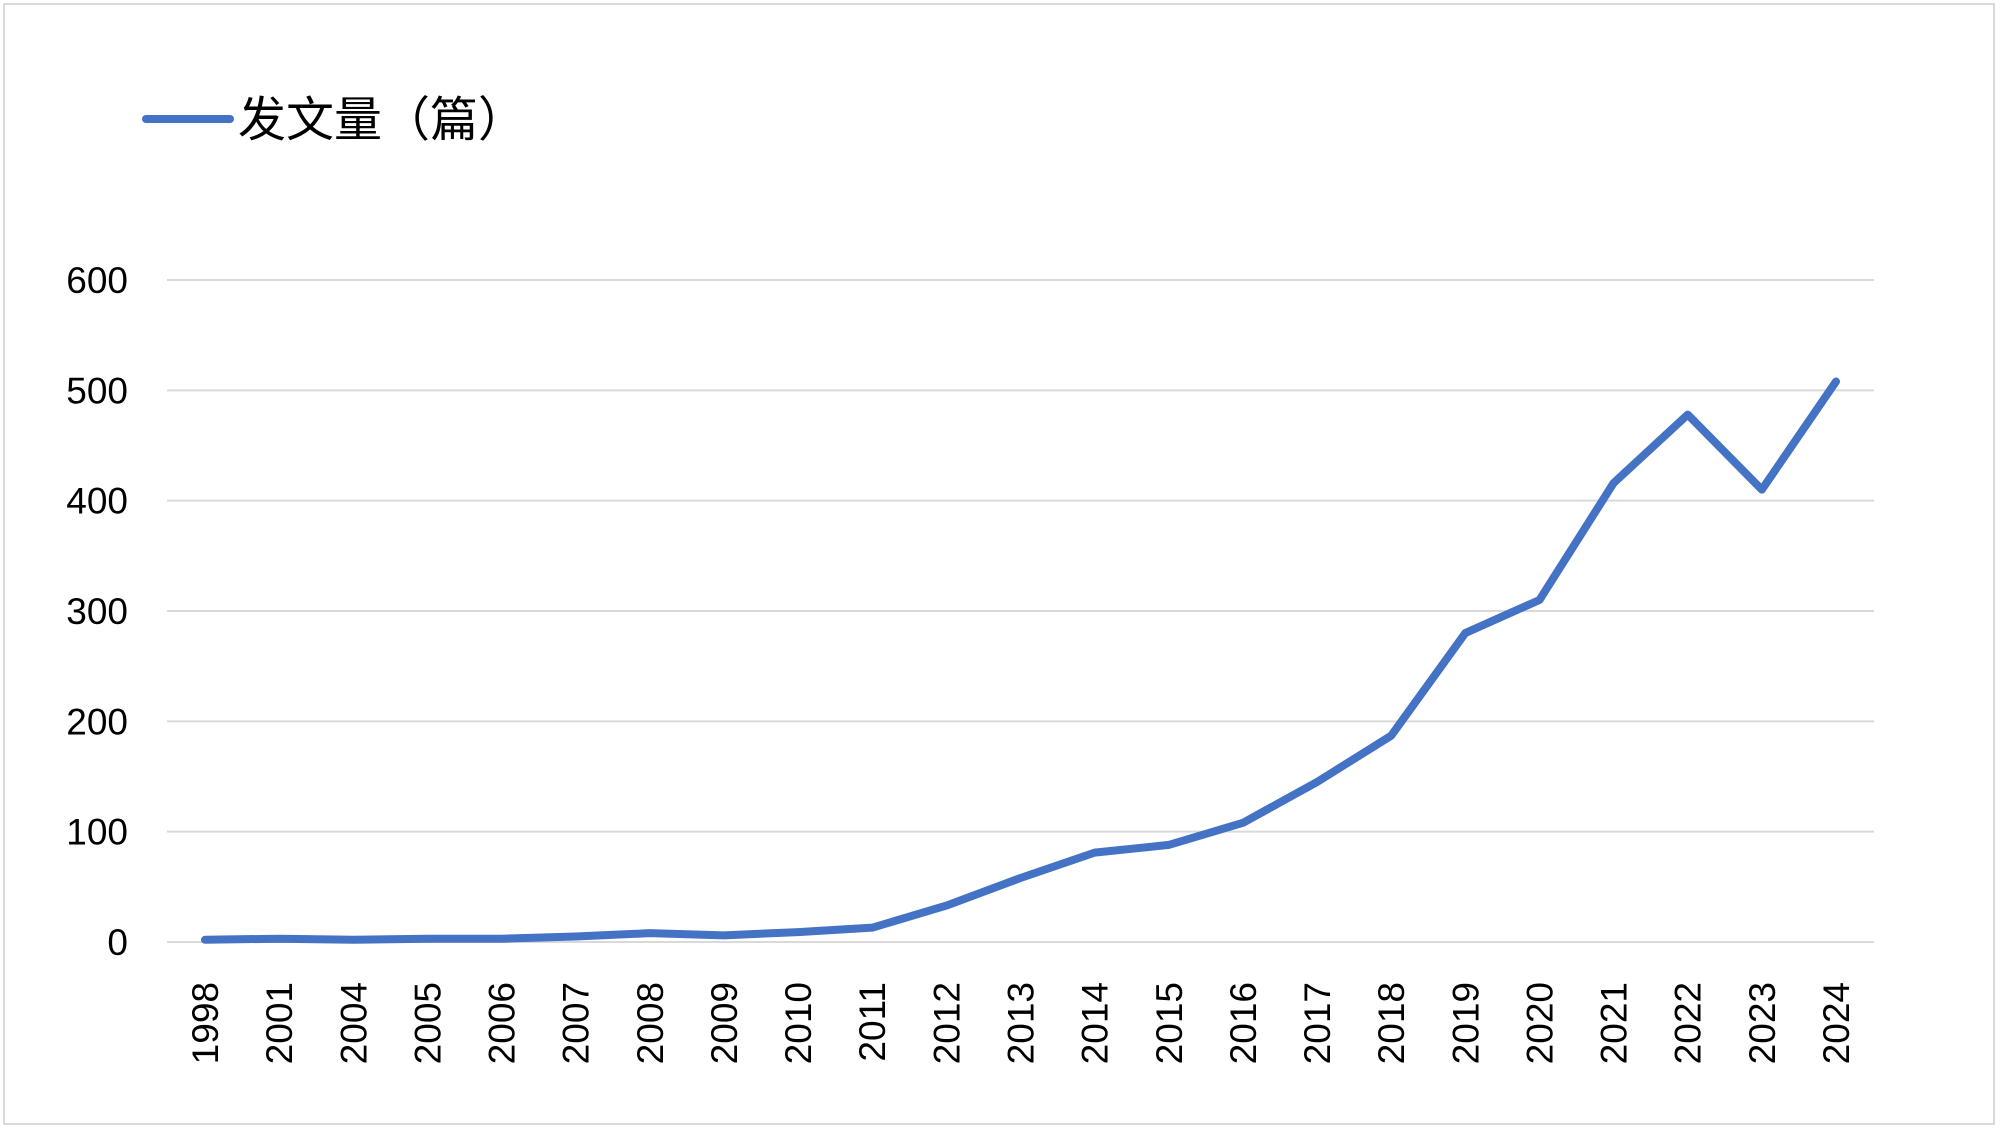 This screenshot has height=1131, width=2000. I want to click on x-tick-label: 2005, so click(427, 1023).